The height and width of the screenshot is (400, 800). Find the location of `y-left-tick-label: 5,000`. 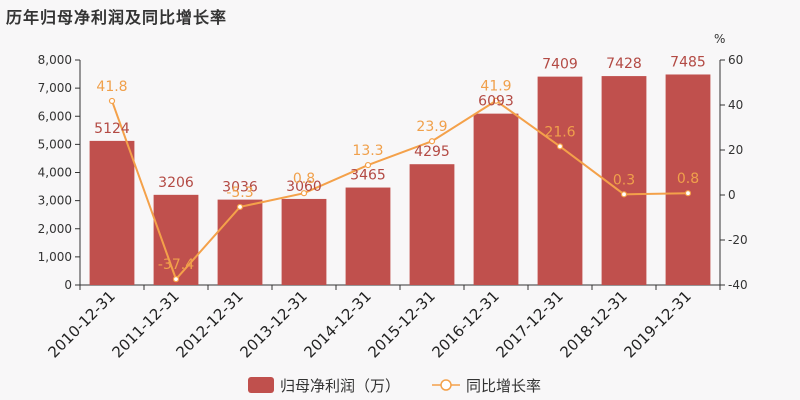

y-left-tick-label: 5,000 is located at coordinates (55, 144).